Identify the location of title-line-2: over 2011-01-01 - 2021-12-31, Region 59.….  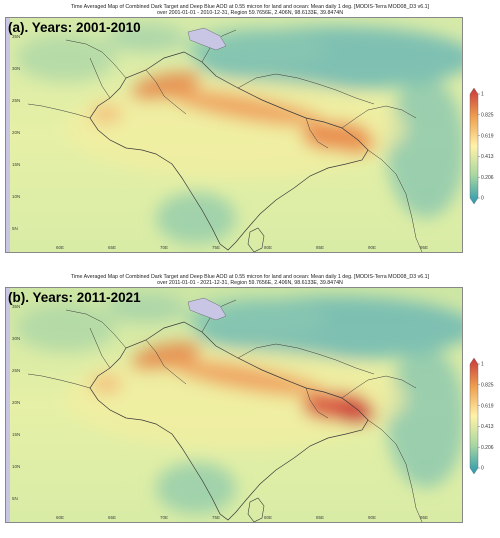
(250, 283).